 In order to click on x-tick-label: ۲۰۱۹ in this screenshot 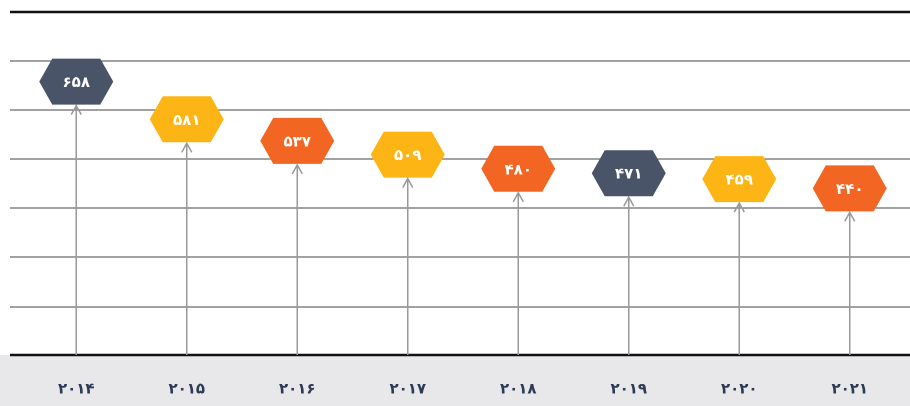, I will do `click(628, 389)`.